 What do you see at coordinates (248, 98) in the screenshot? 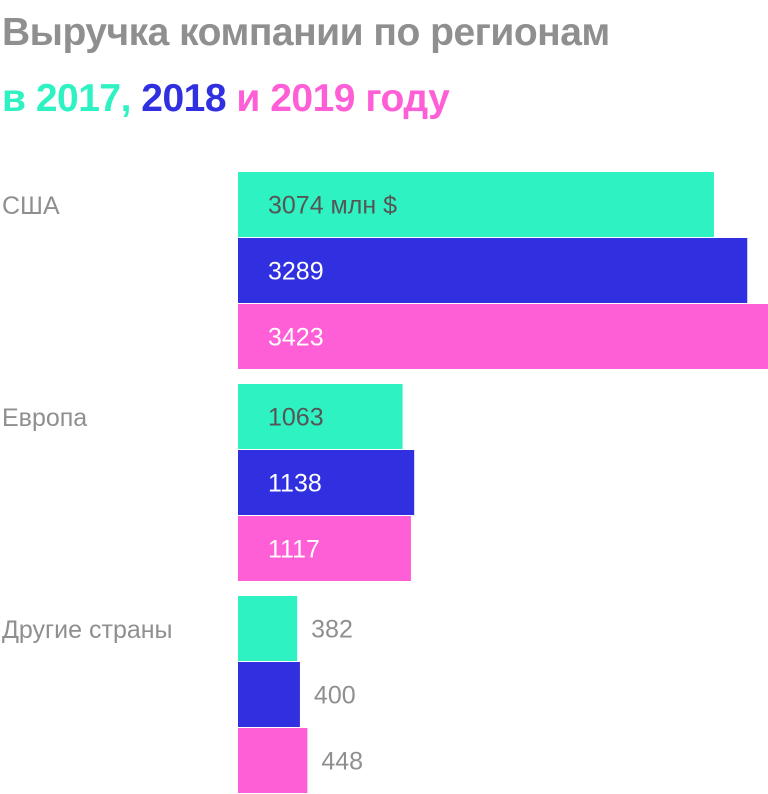
I see `subtitle-conj: и` at bounding box center [248, 98].